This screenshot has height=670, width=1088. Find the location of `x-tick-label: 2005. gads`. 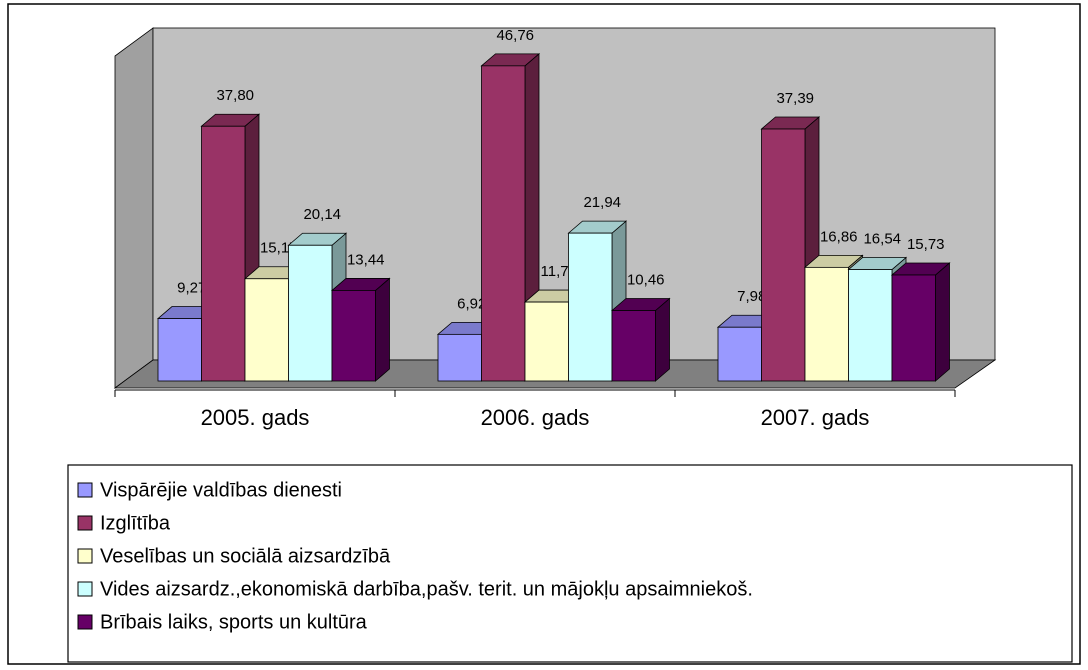

x-tick-label: 2005. gads is located at coordinates (255, 417).